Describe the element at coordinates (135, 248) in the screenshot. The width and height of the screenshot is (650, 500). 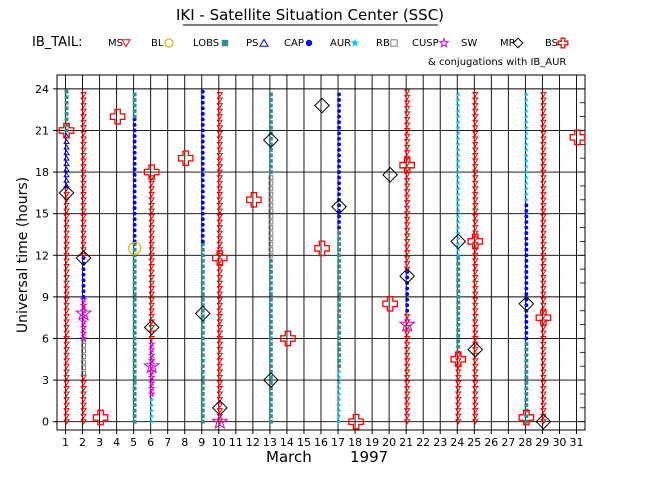
I see `crossing-bl` at that location.